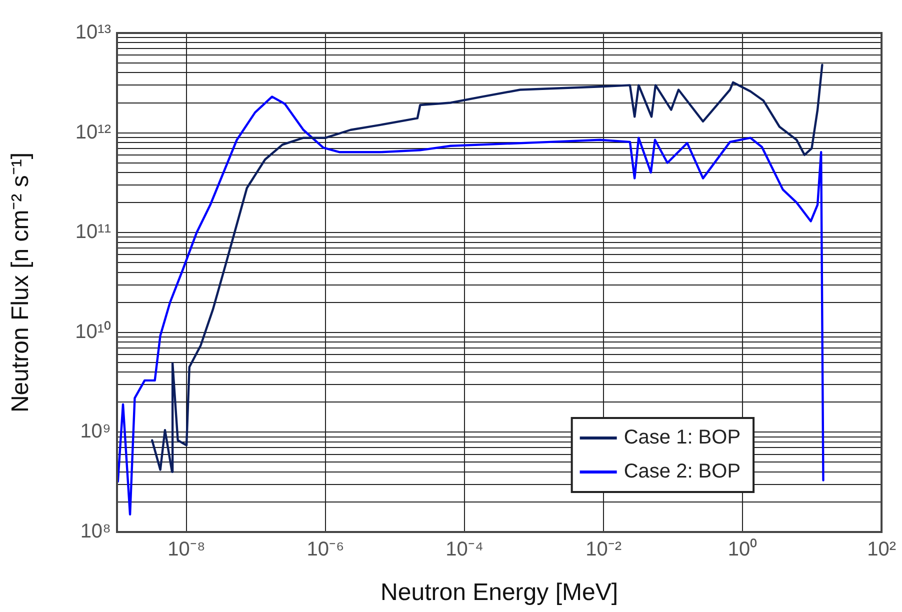 This screenshot has width=902, height=612. Describe the element at coordinates (93, 331) in the screenshot. I see `y-tick-label: 10¹⁰` at that location.